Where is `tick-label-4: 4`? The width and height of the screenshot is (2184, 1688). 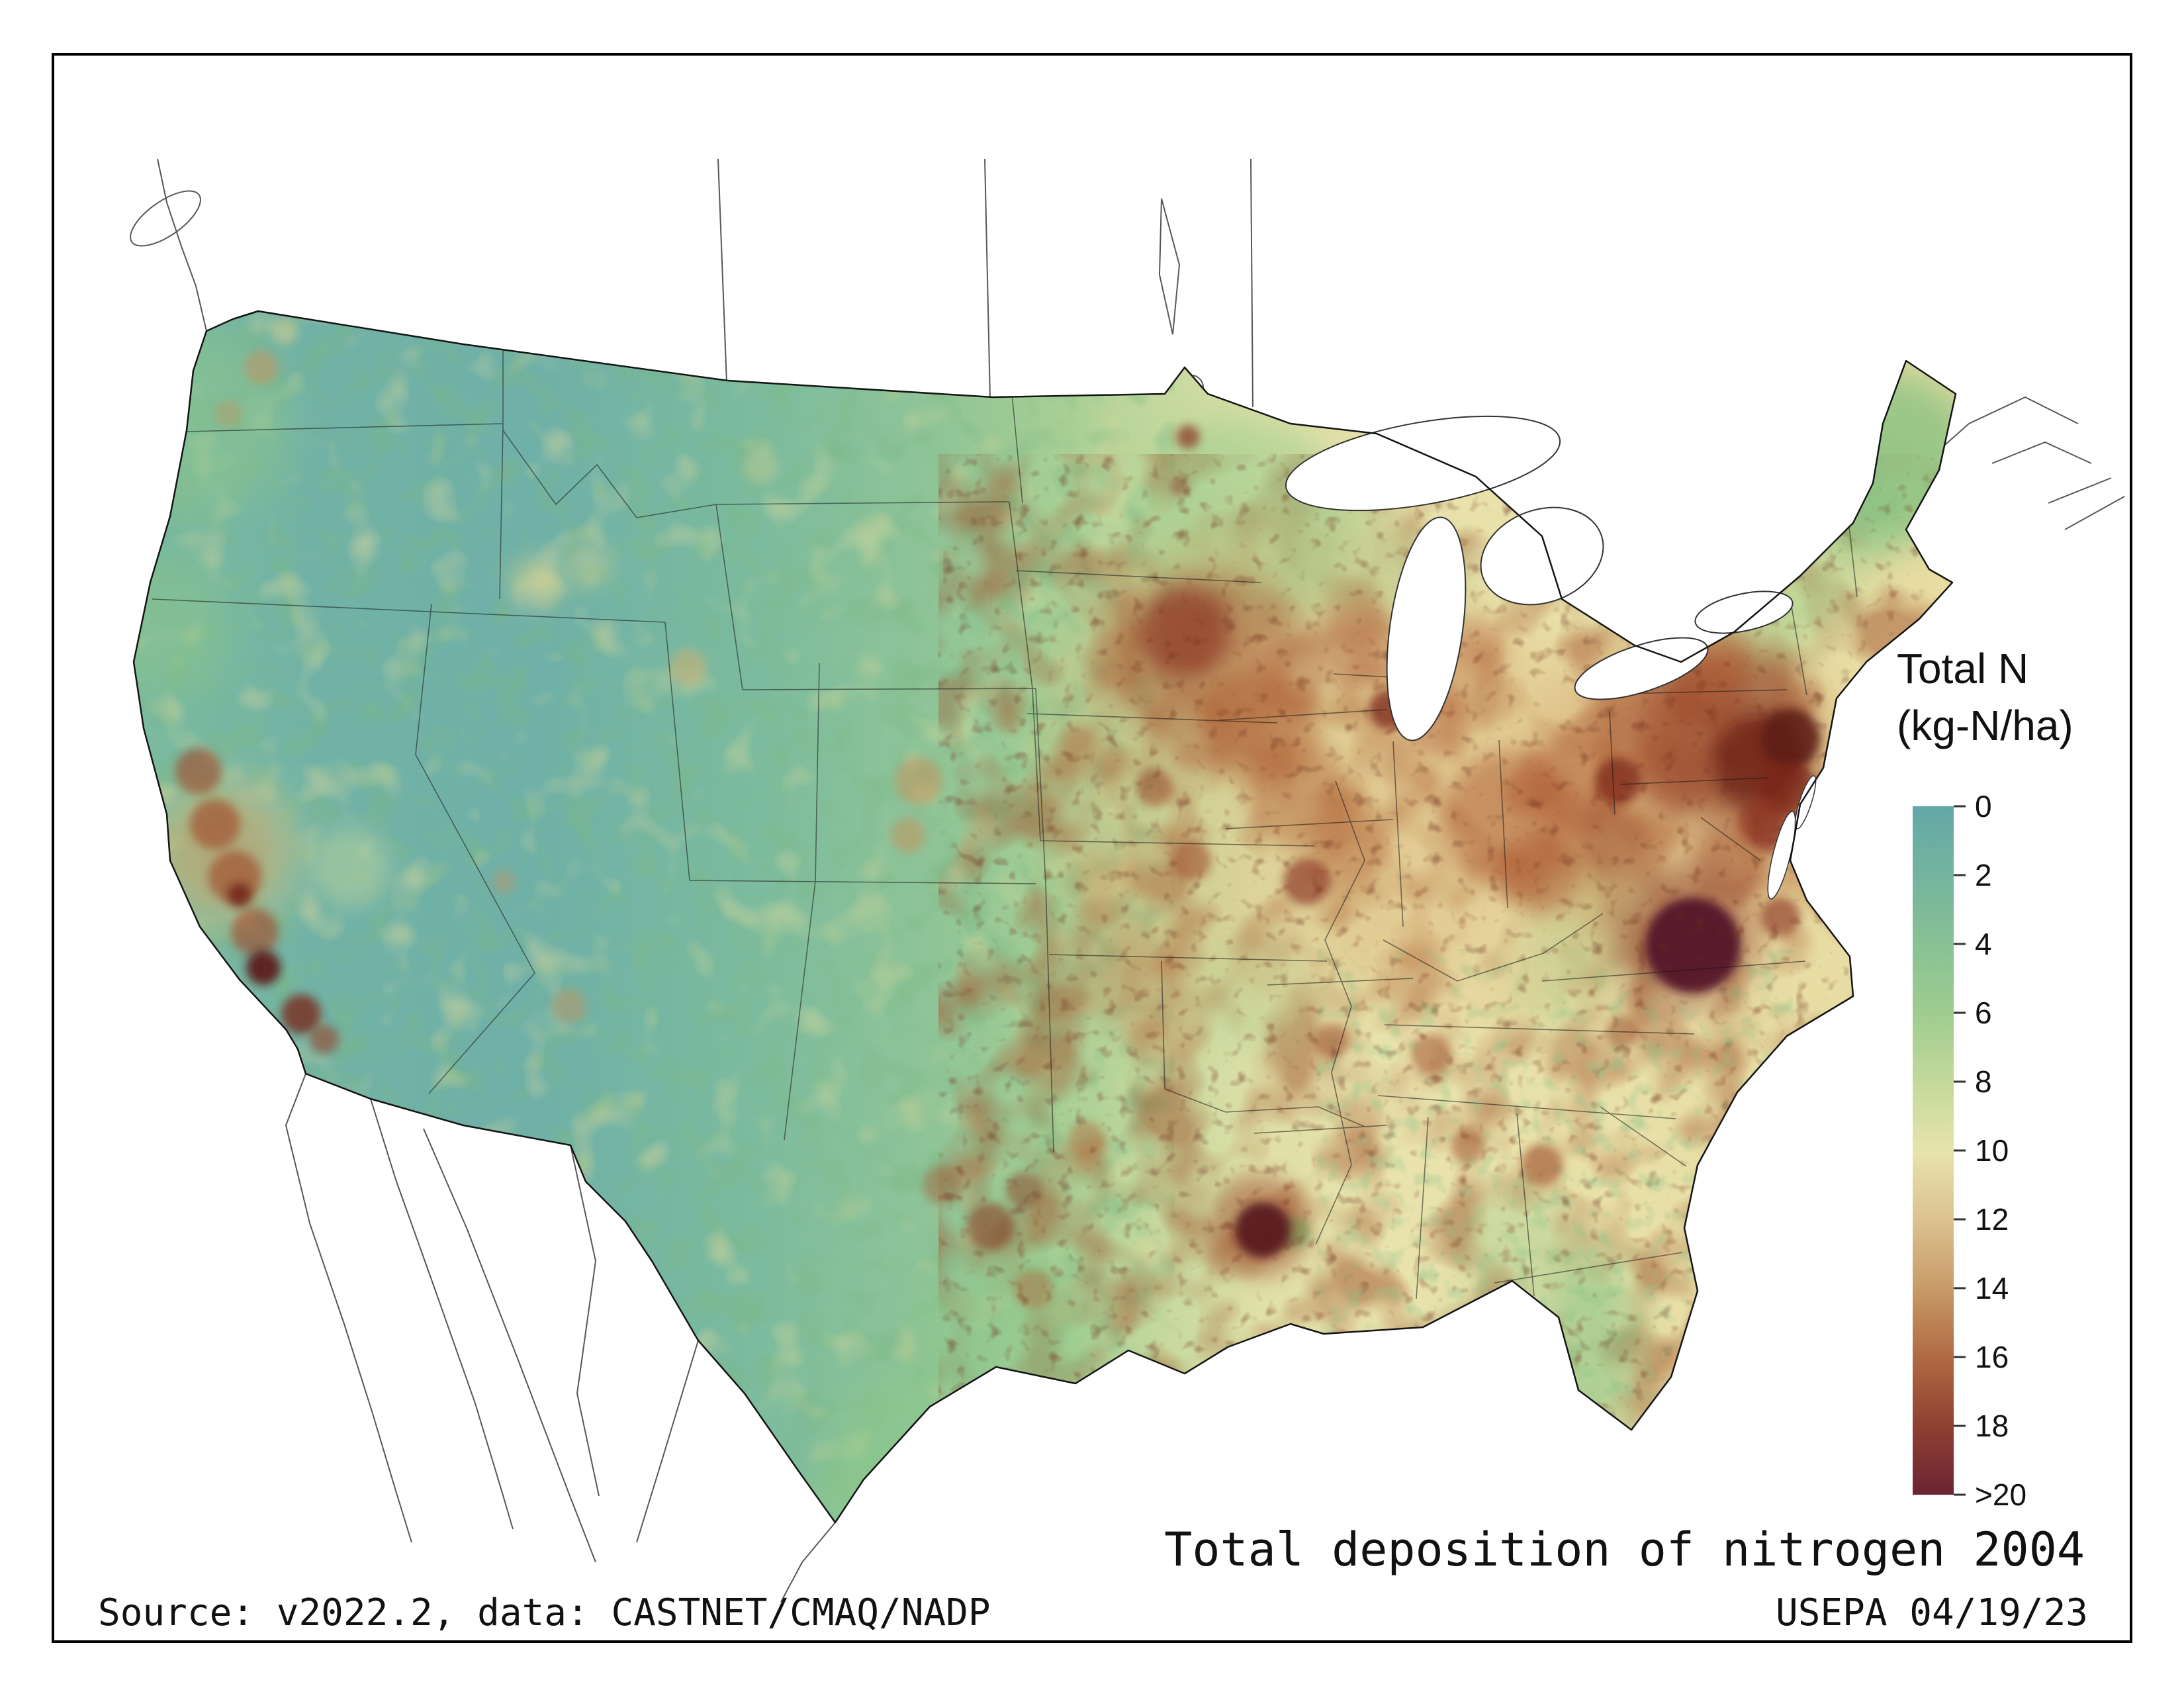 tick-label-4: 4 is located at coordinates (1983, 944).